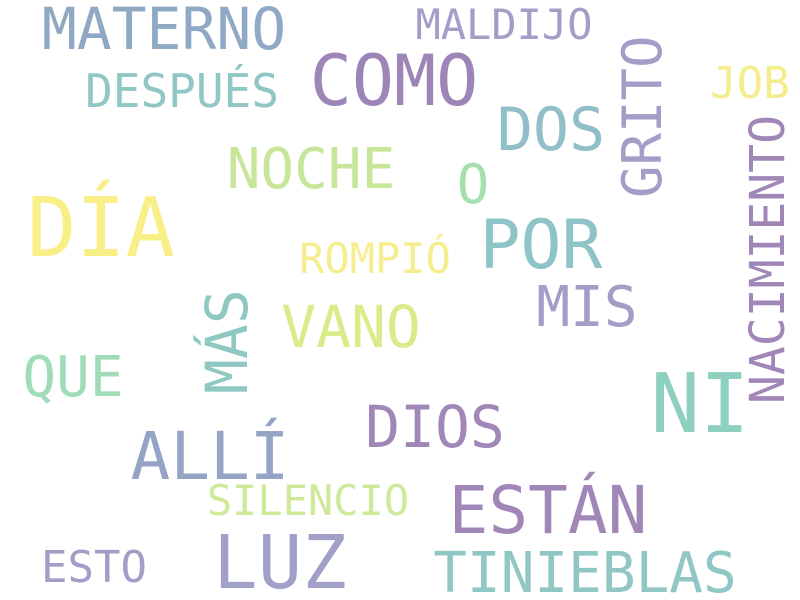 The image size is (800, 600). What do you see at coordinates (435, 427) in the screenshot?
I see `word-dios: DIOS` at bounding box center [435, 427].